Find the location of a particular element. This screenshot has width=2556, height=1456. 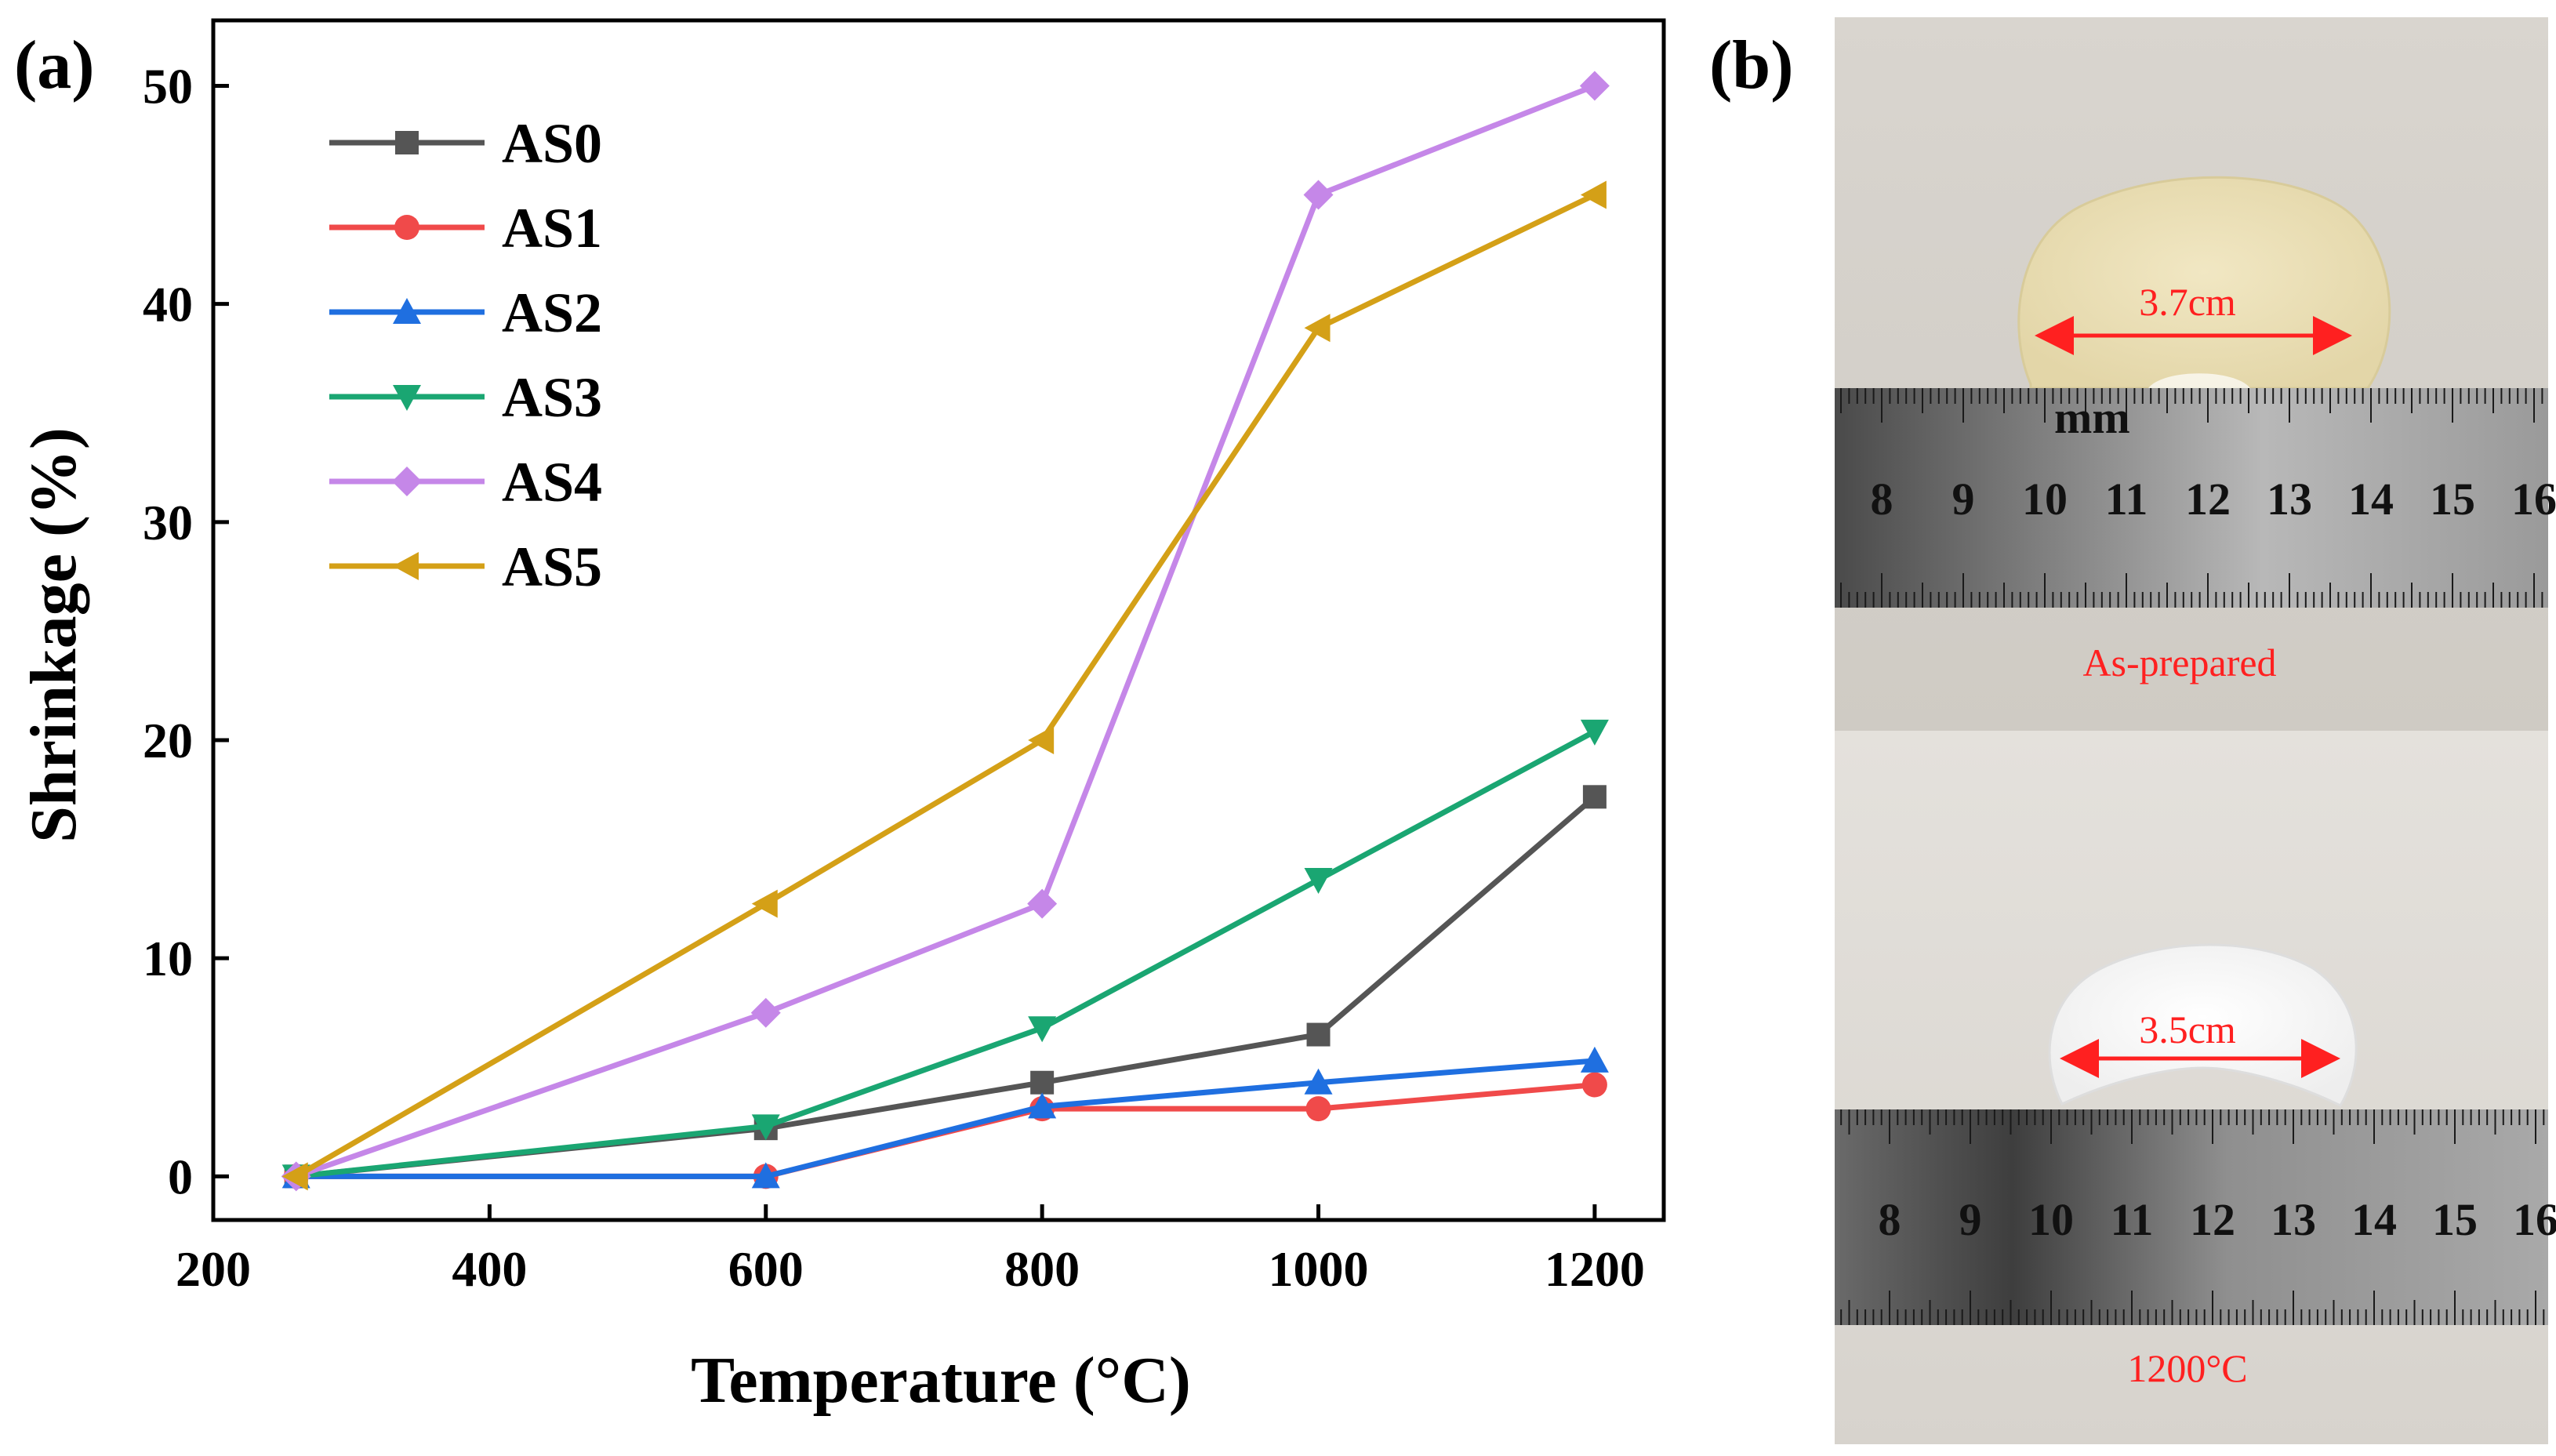

x-tick-label: 1200 is located at coordinates (1595, 1269).